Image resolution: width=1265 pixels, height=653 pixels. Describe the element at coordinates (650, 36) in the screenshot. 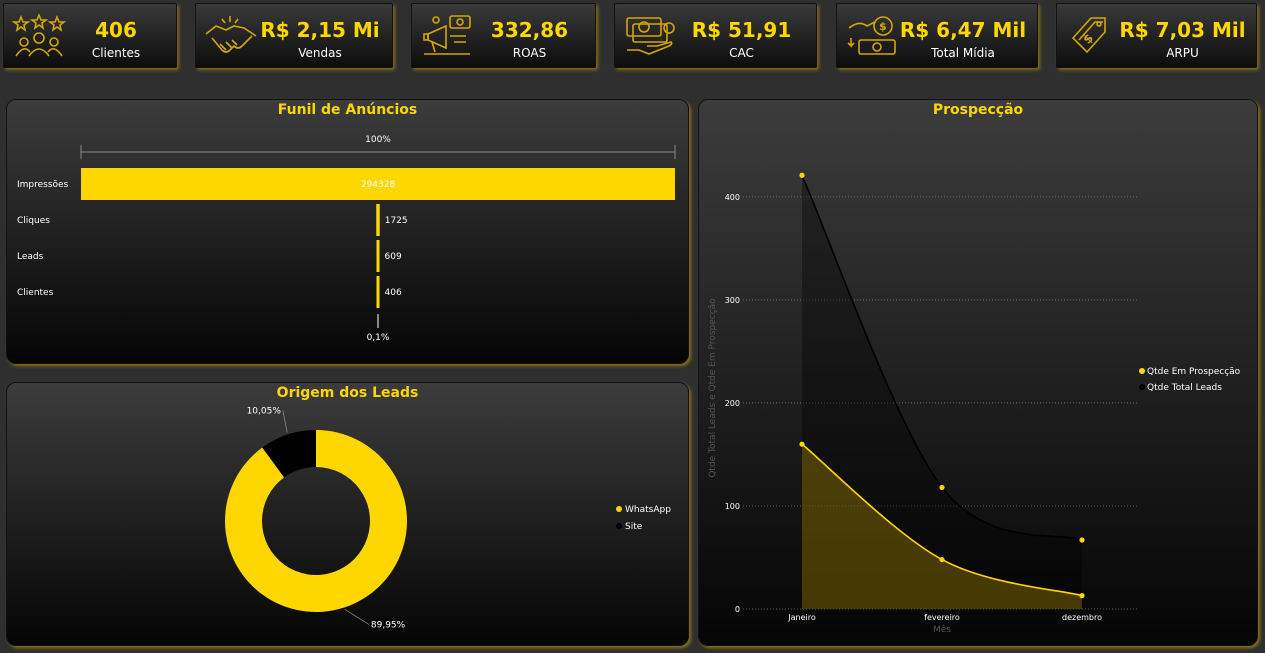

I see `money-hand-icon` at that location.